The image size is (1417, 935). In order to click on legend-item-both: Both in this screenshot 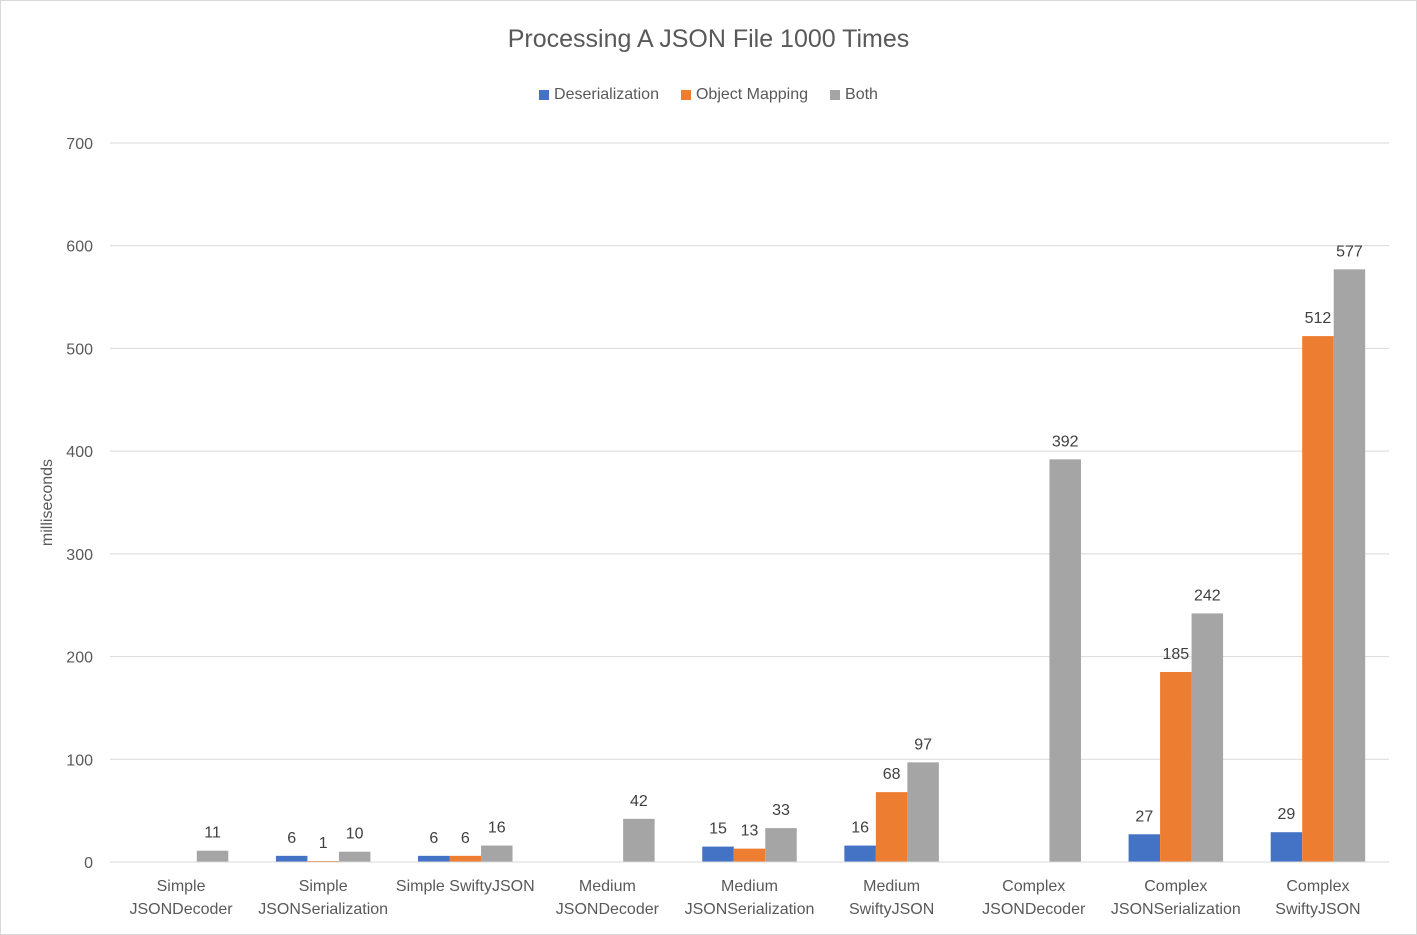, I will do `click(854, 95)`.